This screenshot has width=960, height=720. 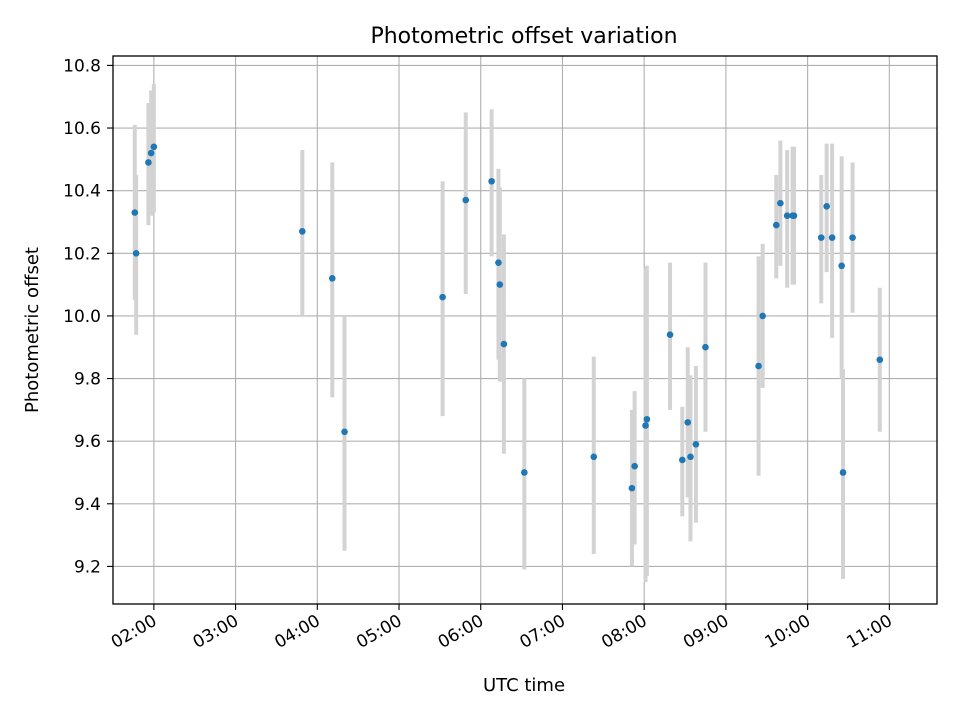 What do you see at coordinates (523, 36) in the screenshot?
I see `chart-title: Photometric offset variation` at bounding box center [523, 36].